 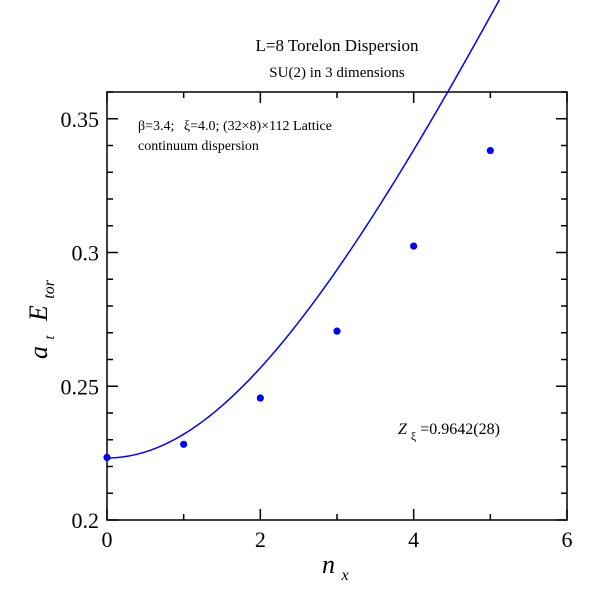 What do you see at coordinates (328, 564) in the screenshot?
I see `x-axis-label-main: n` at bounding box center [328, 564].